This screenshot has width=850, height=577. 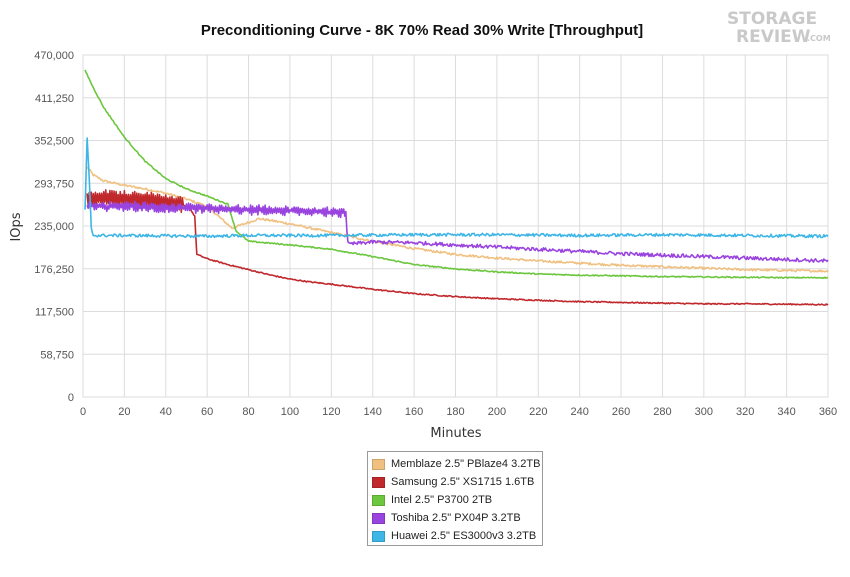 What do you see at coordinates (442, 500) in the screenshot?
I see `legend-label: Intel 2.5" P3700 2TB` at bounding box center [442, 500].